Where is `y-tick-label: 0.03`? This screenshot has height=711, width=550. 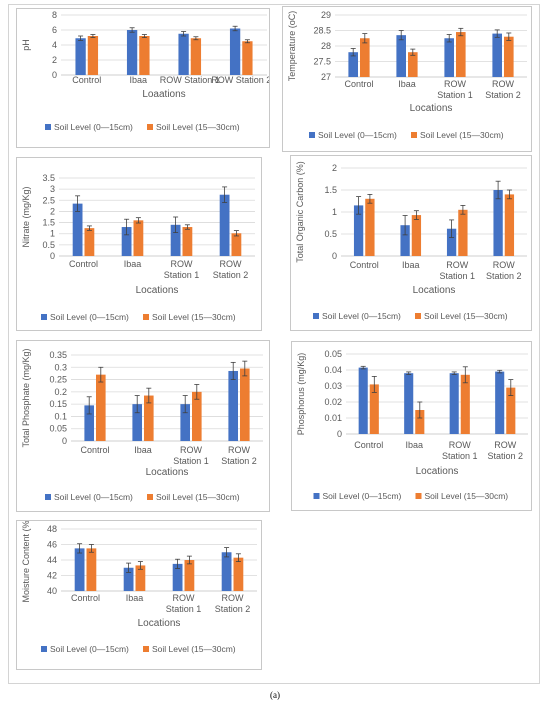 y-tick-label: 0.03 is located at coordinates (333, 386).